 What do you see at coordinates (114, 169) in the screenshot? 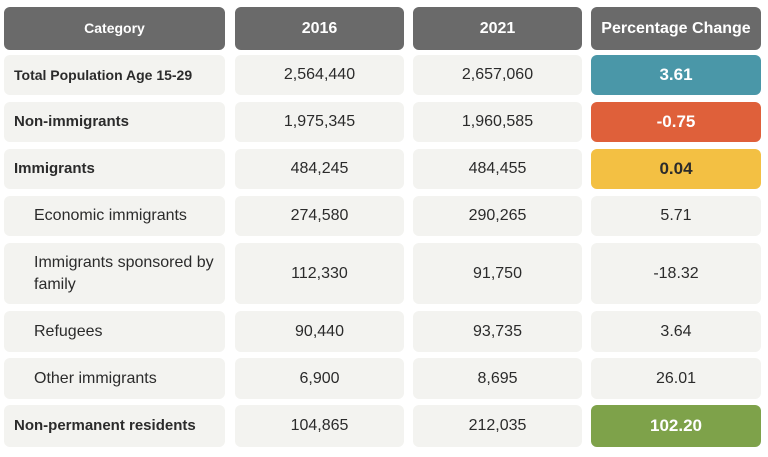
I see `row-category: Immigrants` at bounding box center [114, 169].